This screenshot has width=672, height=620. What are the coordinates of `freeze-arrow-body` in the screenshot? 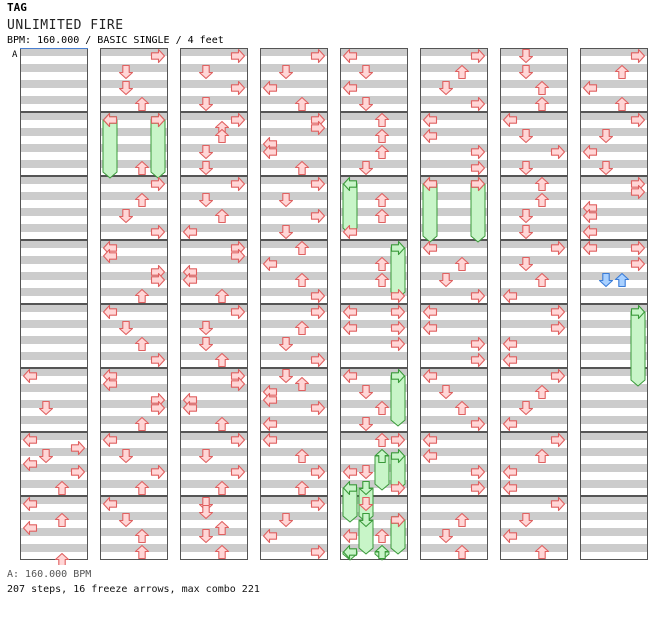 It's located at (158, 149).